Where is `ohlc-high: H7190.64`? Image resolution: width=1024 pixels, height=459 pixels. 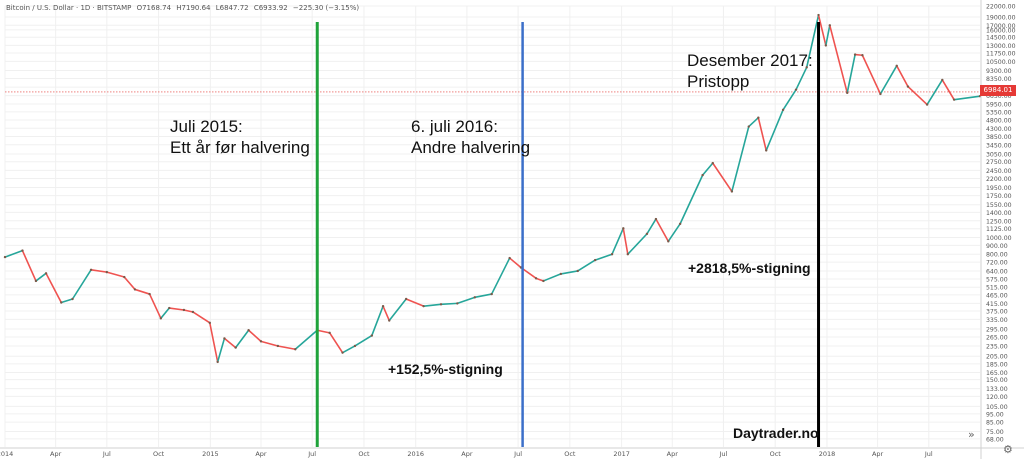
ohlc-high: H7190.64 is located at coordinates (193, 8).